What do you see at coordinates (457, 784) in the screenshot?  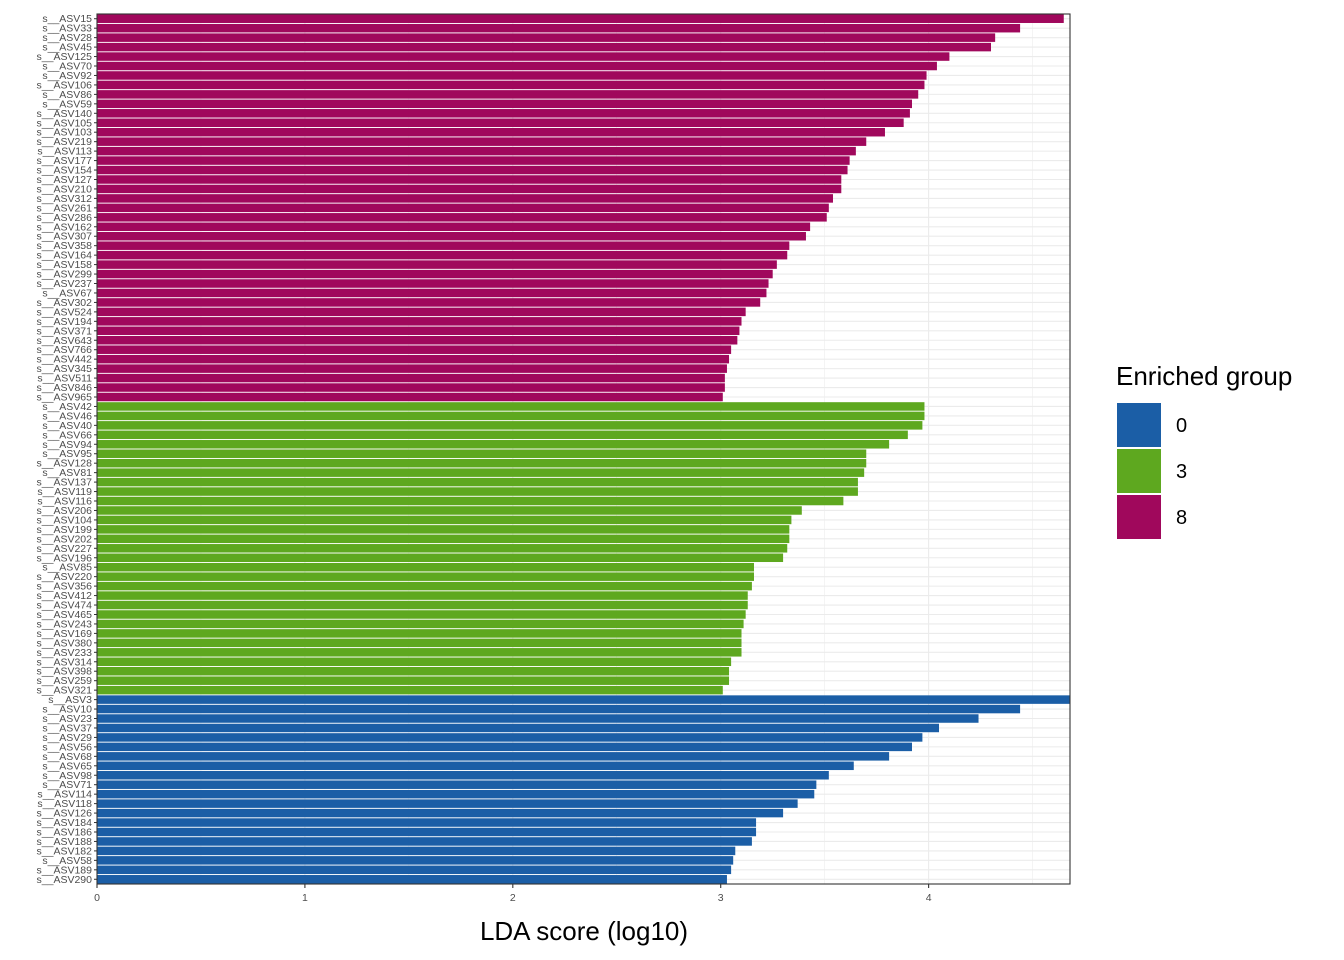 I see `bar-sasv71` at bounding box center [457, 784].